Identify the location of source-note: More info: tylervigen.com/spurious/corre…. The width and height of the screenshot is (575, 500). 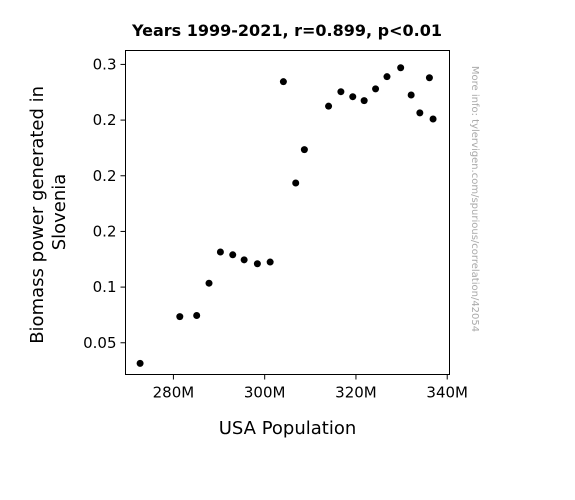
(474, 199).